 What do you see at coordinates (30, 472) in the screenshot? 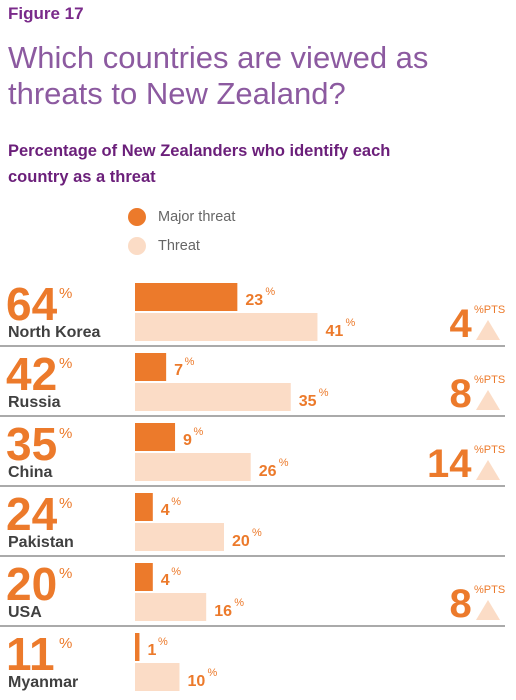
I see `country-label-china: China` at bounding box center [30, 472].